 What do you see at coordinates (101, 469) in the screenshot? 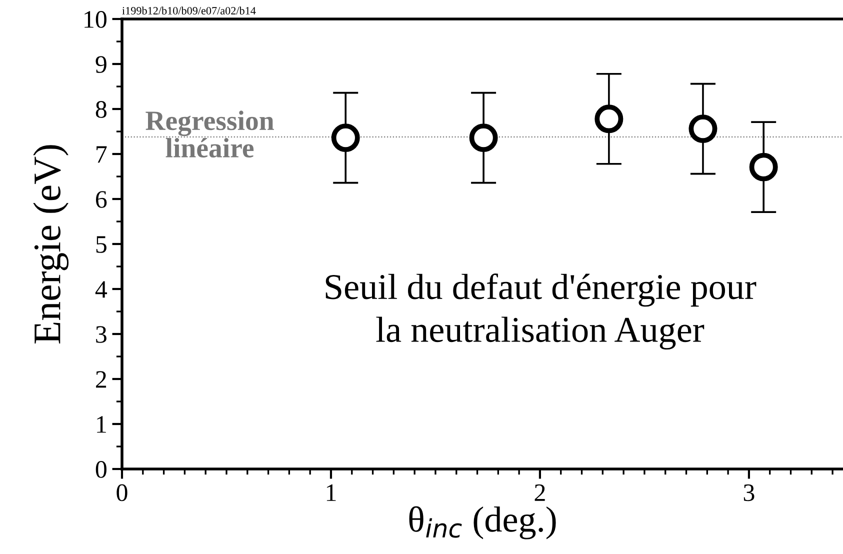
I see `y-tick-label: 0` at bounding box center [101, 469].